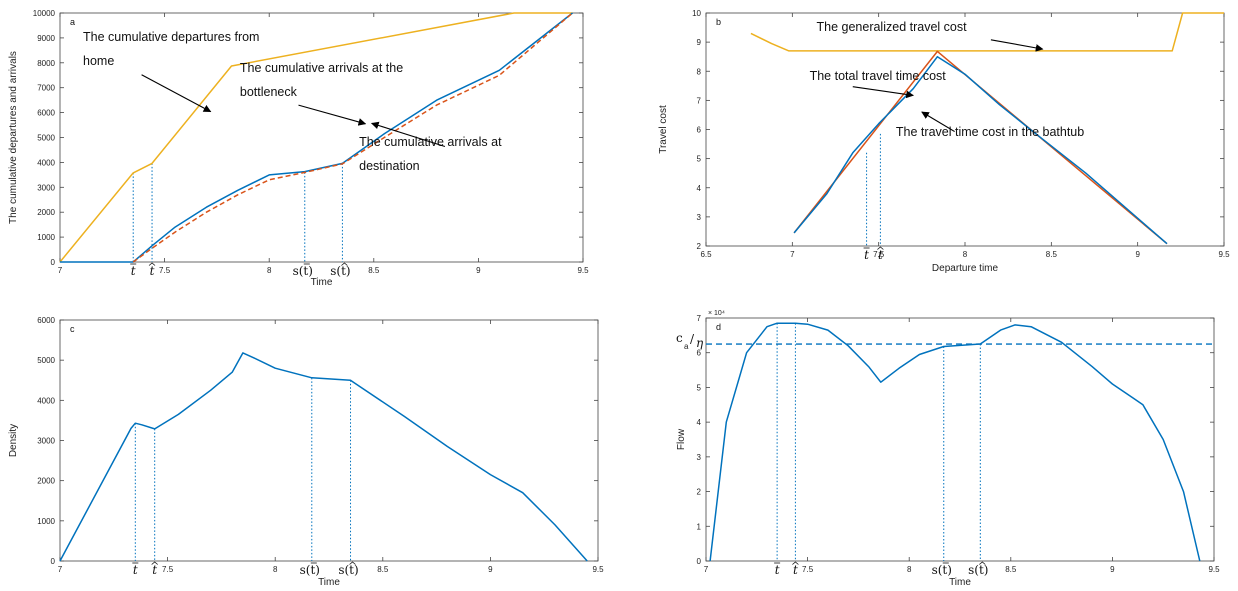 The height and width of the screenshot is (591, 1238). What do you see at coordinates (46, 38) in the screenshot?
I see `y-tick-label: 9000` at bounding box center [46, 38].